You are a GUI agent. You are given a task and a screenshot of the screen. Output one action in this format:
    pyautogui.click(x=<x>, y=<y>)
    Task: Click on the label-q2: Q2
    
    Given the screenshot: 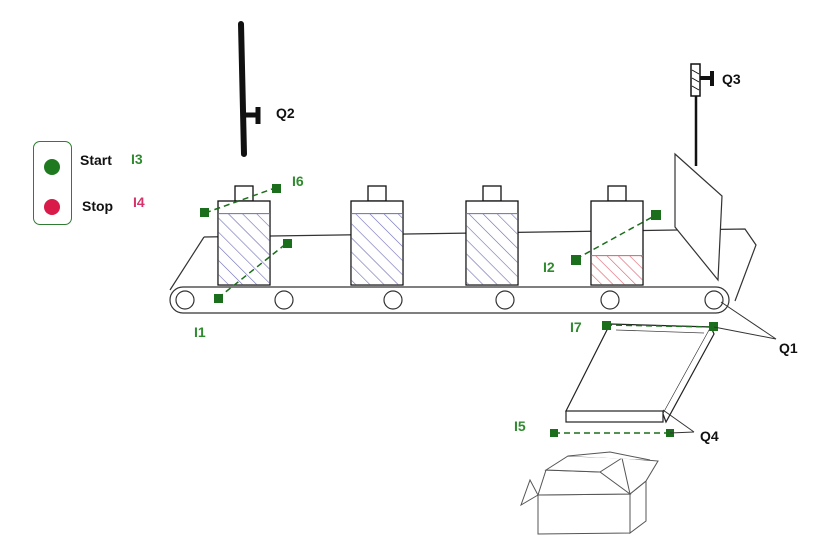 What is the action you would take?
    pyautogui.click(x=285, y=113)
    